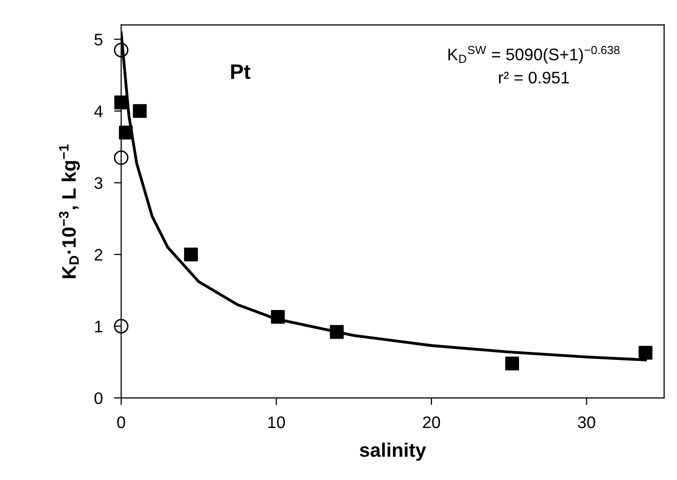  I want to click on annotation: Pt, so click(240, 72).